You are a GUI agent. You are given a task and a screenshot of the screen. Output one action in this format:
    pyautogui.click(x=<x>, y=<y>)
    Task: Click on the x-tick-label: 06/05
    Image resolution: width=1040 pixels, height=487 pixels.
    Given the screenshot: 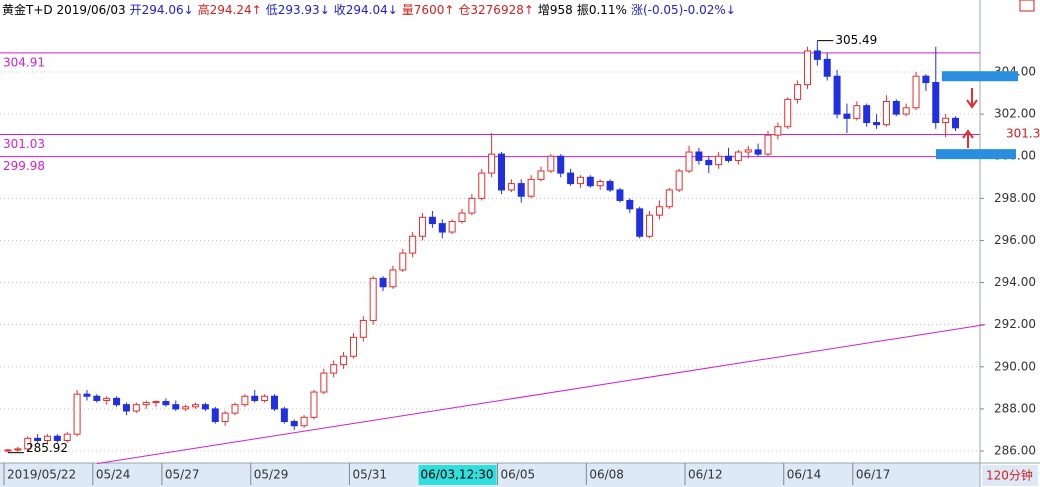 What is the action you would take?
    pyautogui.click(x=518, y=475)
    